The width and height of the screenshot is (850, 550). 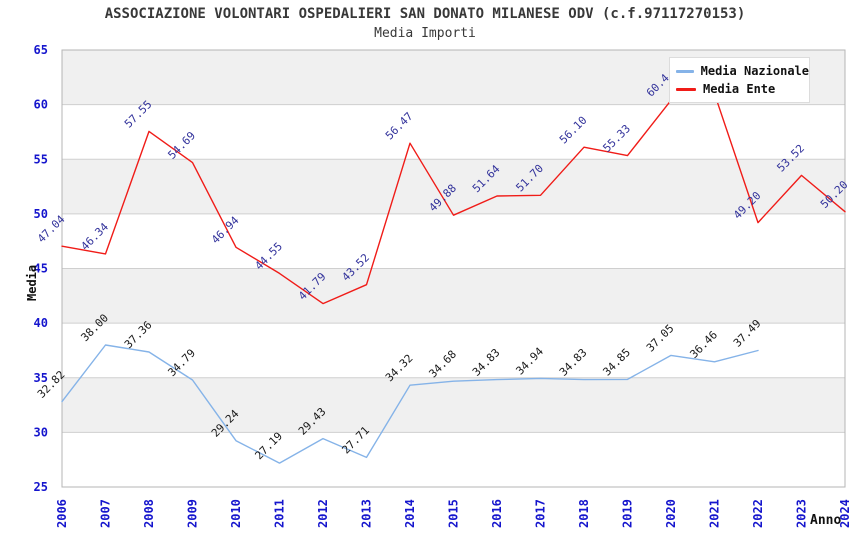 I want to click on media-ente-line-swatch, so click(x=686, y=89).